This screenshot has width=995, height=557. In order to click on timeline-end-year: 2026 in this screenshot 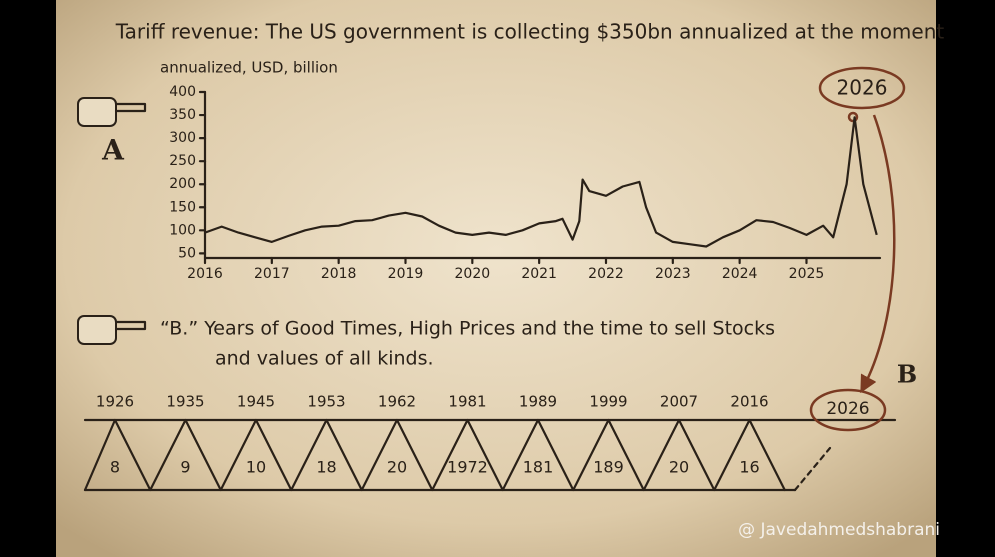, I will do `click(847, 409)`.